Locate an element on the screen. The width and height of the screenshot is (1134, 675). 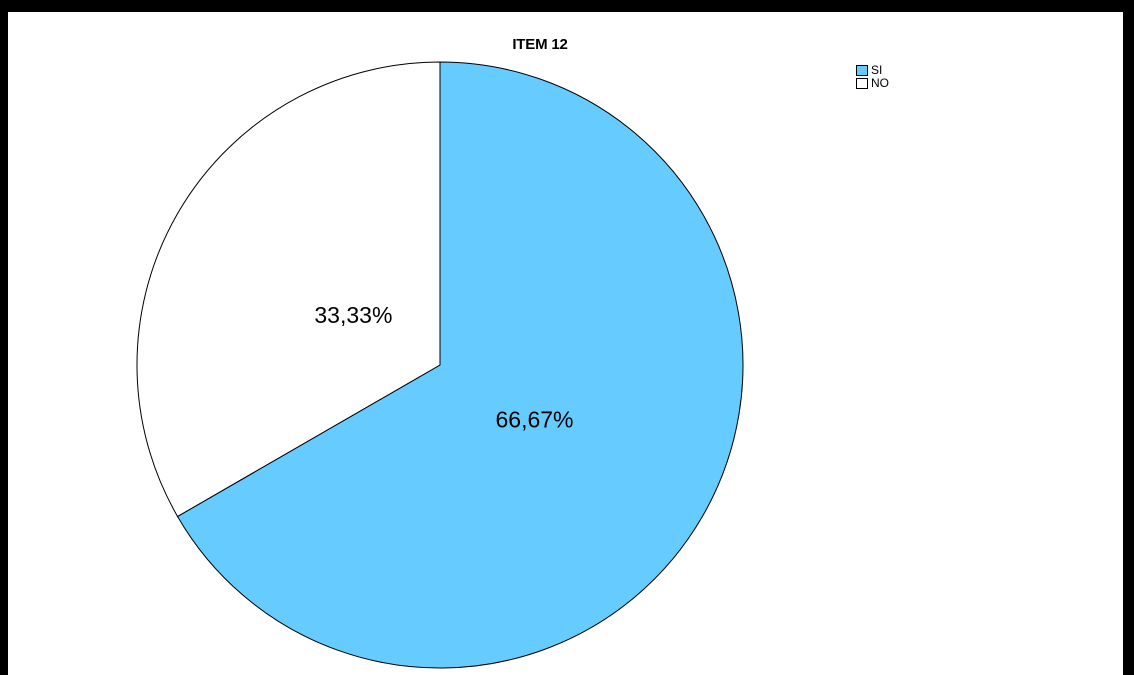
chart-title: ITEM 12 is located at coordinates (540, 44).